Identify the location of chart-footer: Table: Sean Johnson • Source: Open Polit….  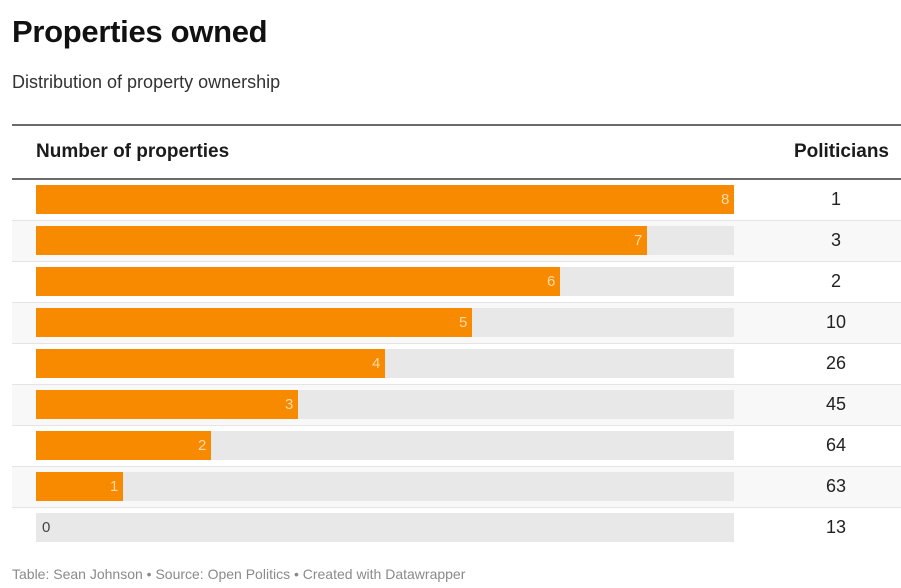
(239, 574).